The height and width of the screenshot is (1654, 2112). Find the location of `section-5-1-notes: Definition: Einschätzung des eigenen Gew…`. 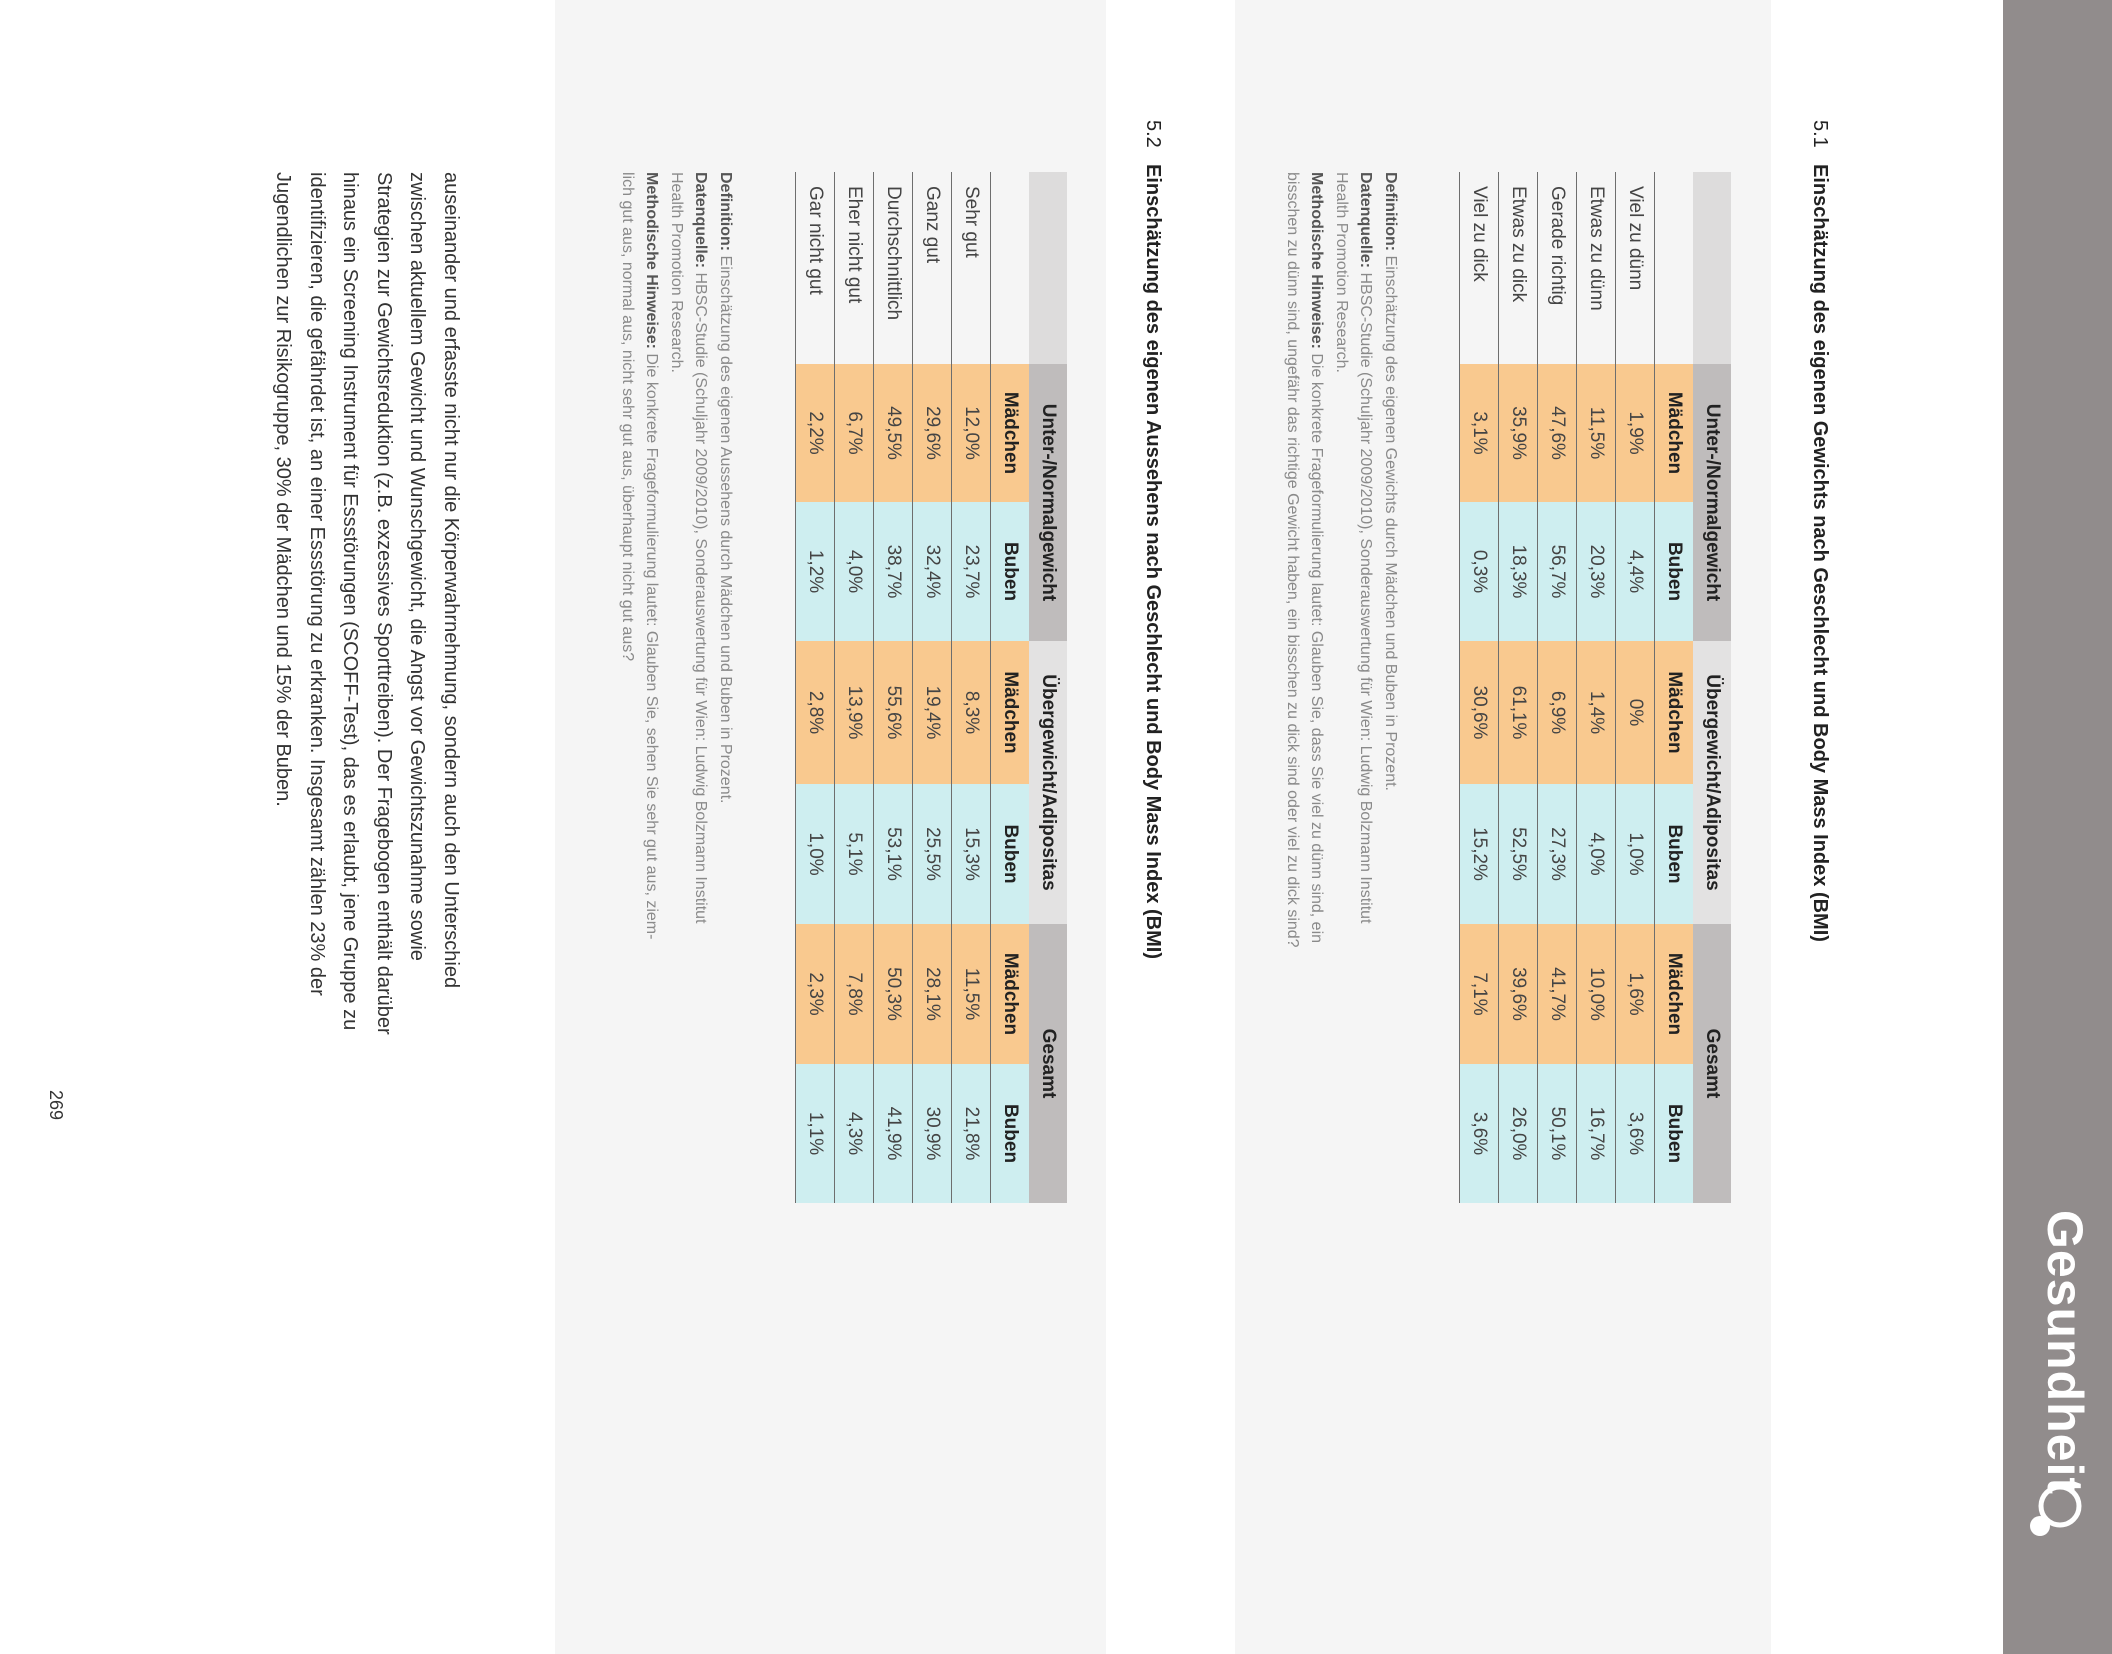

section-5-1-notes: Definition: Einschätzung des eigenen Gew… is located at coordinates (1341, 560).